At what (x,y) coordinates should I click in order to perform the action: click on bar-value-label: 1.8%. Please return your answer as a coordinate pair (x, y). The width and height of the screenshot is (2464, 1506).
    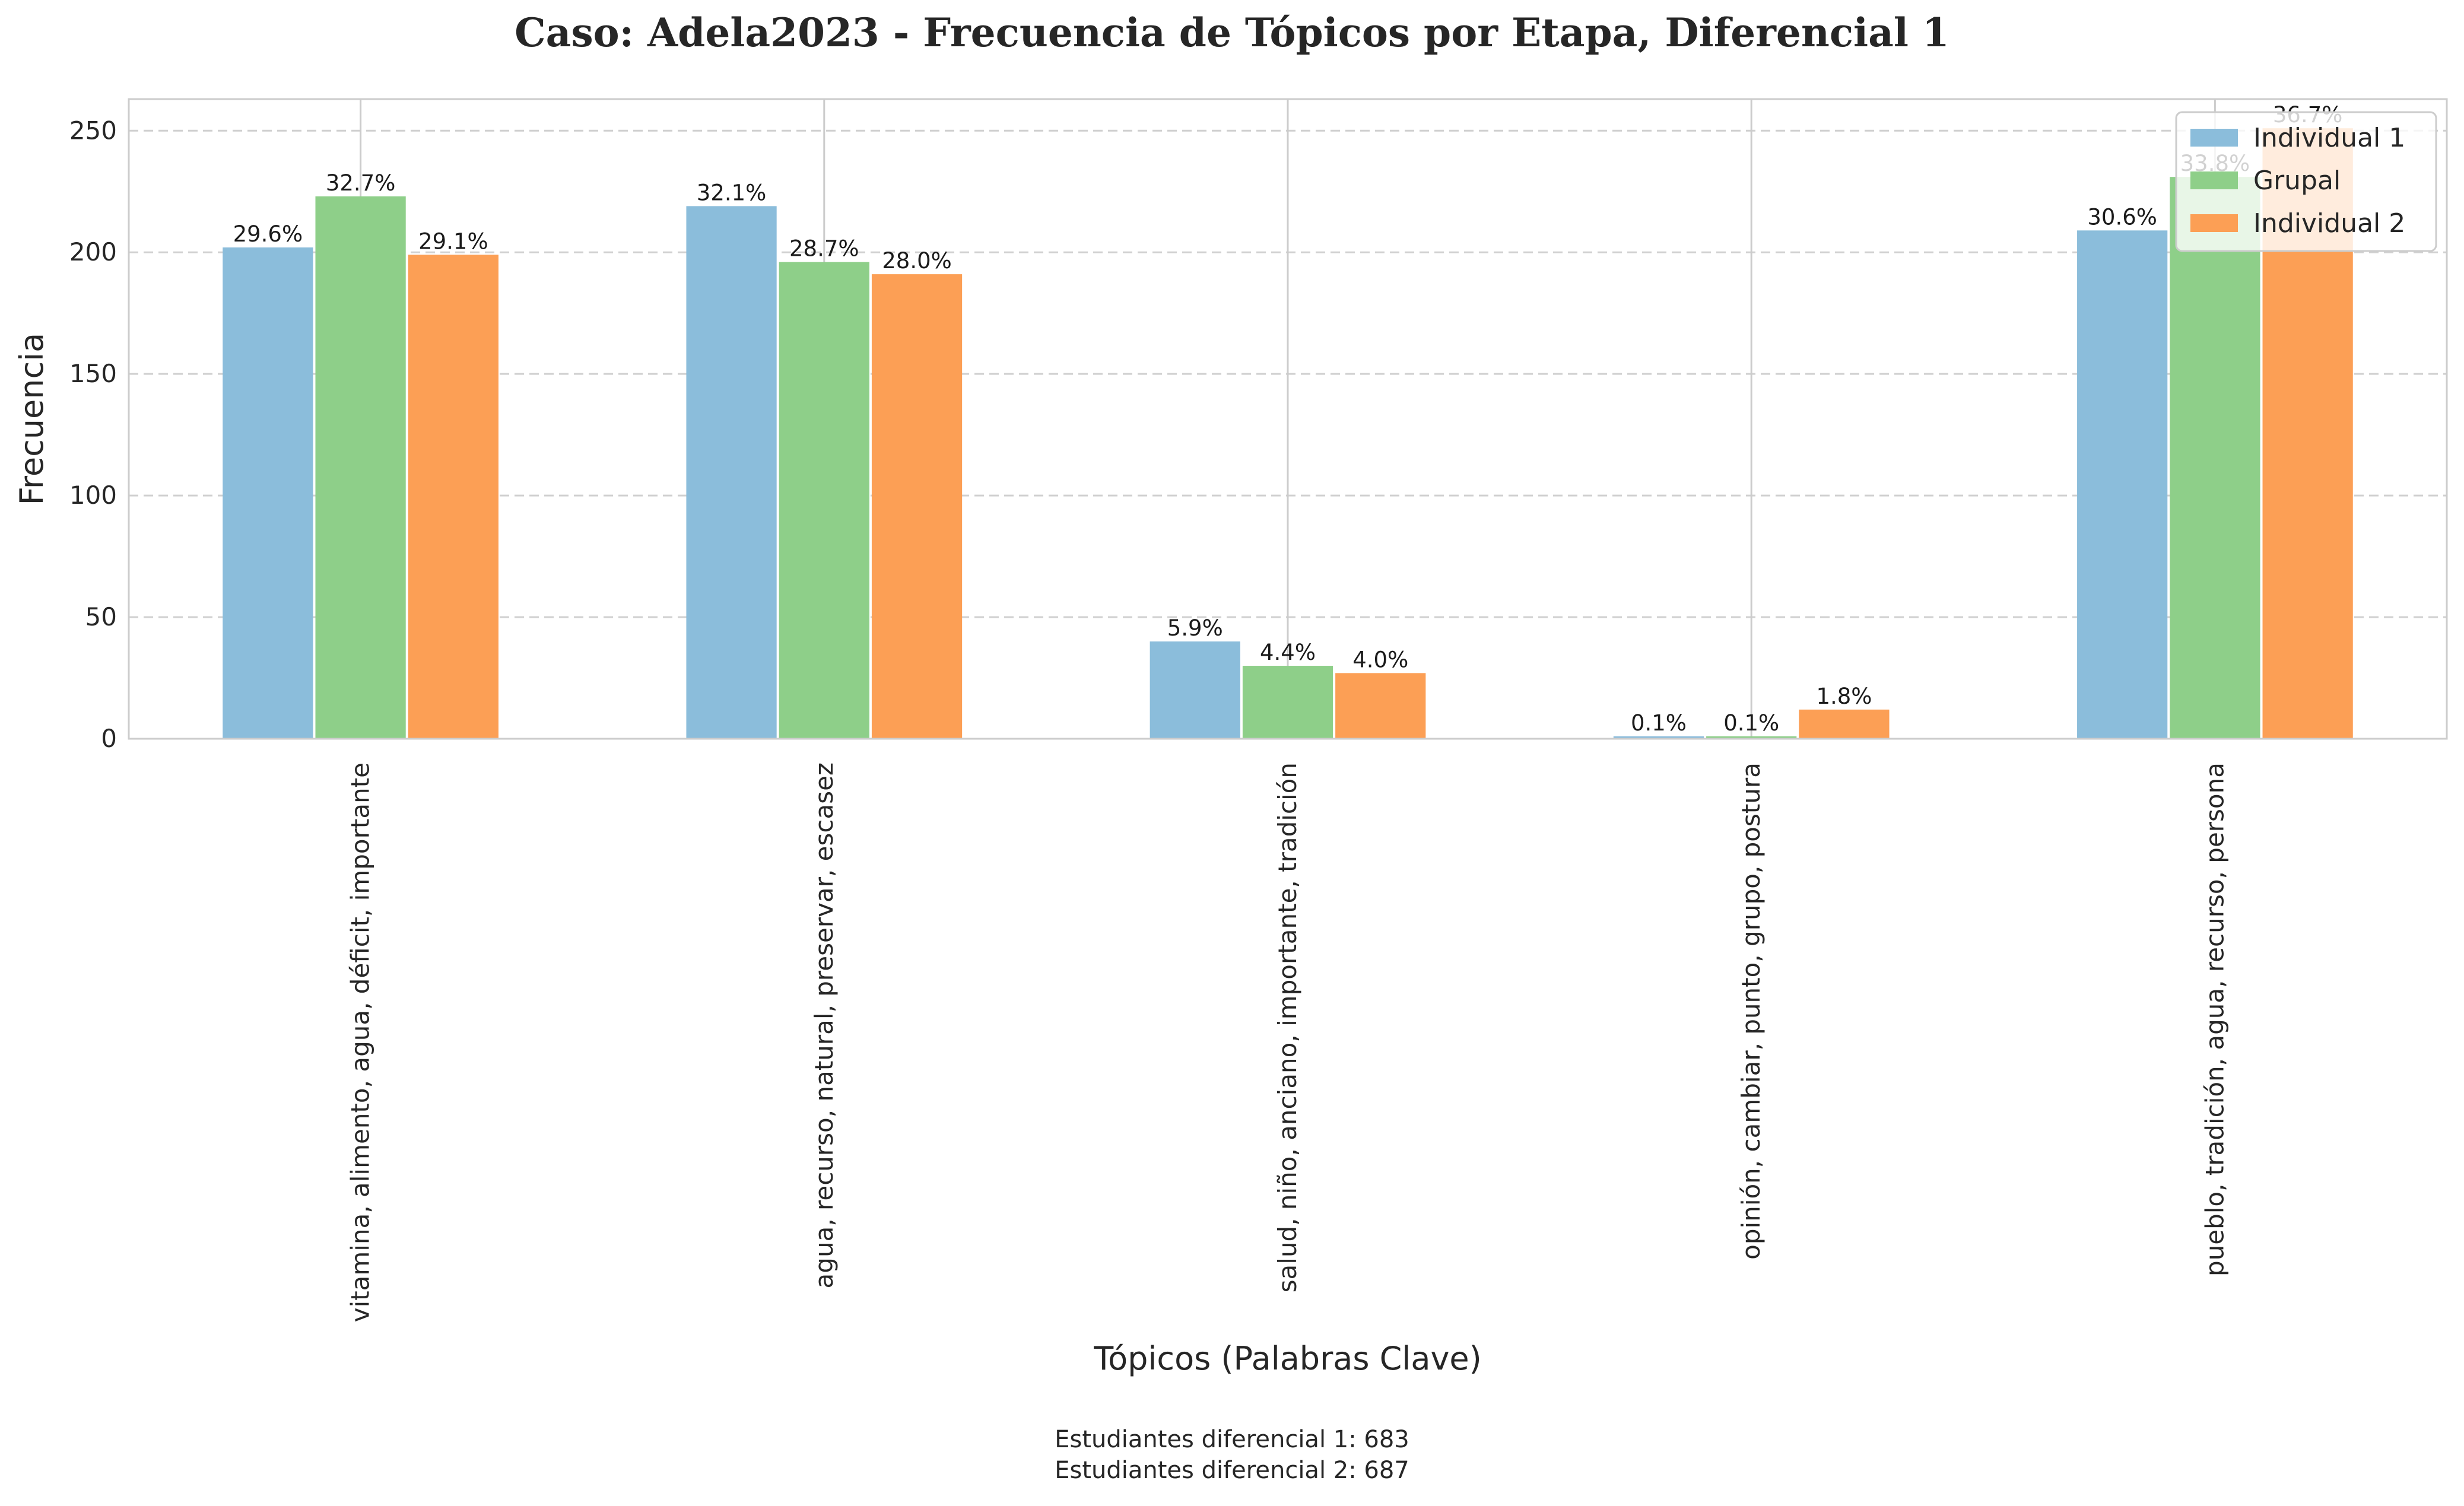
    Looking at the image, I should click on (1844, 696).